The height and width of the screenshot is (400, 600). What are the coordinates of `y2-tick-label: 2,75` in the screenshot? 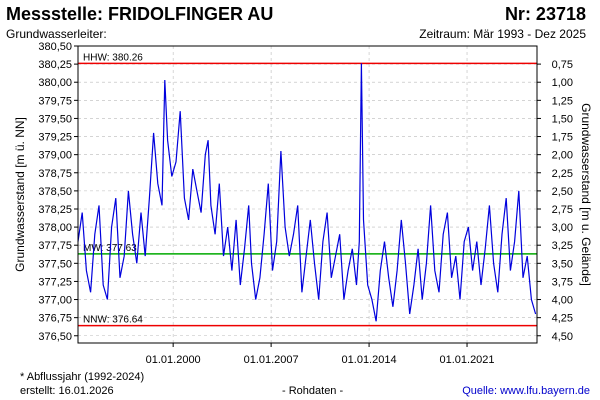 It's located at (562, 210).